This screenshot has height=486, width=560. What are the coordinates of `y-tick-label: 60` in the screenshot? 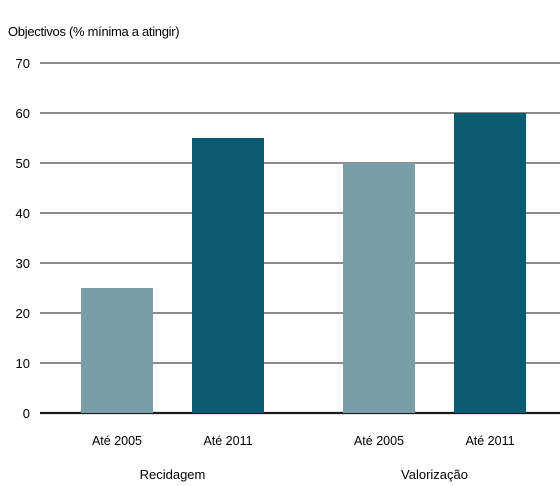 It's located at (23, 113).